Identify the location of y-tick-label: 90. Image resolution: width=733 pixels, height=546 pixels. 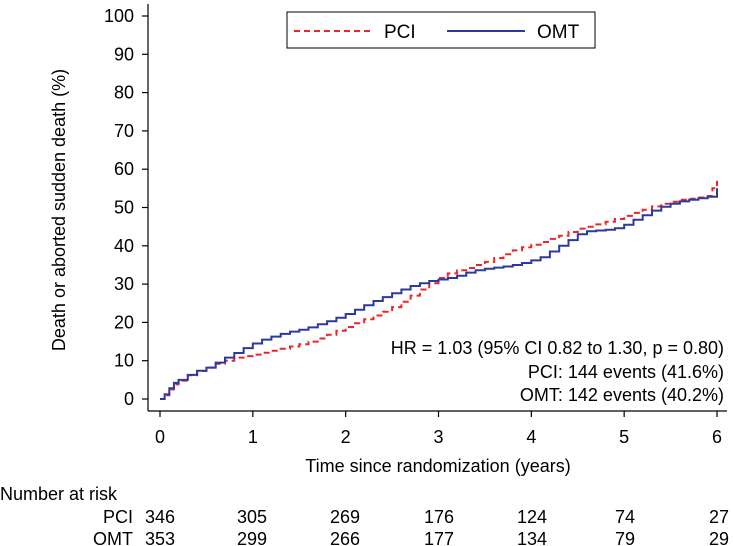
(124, 54).